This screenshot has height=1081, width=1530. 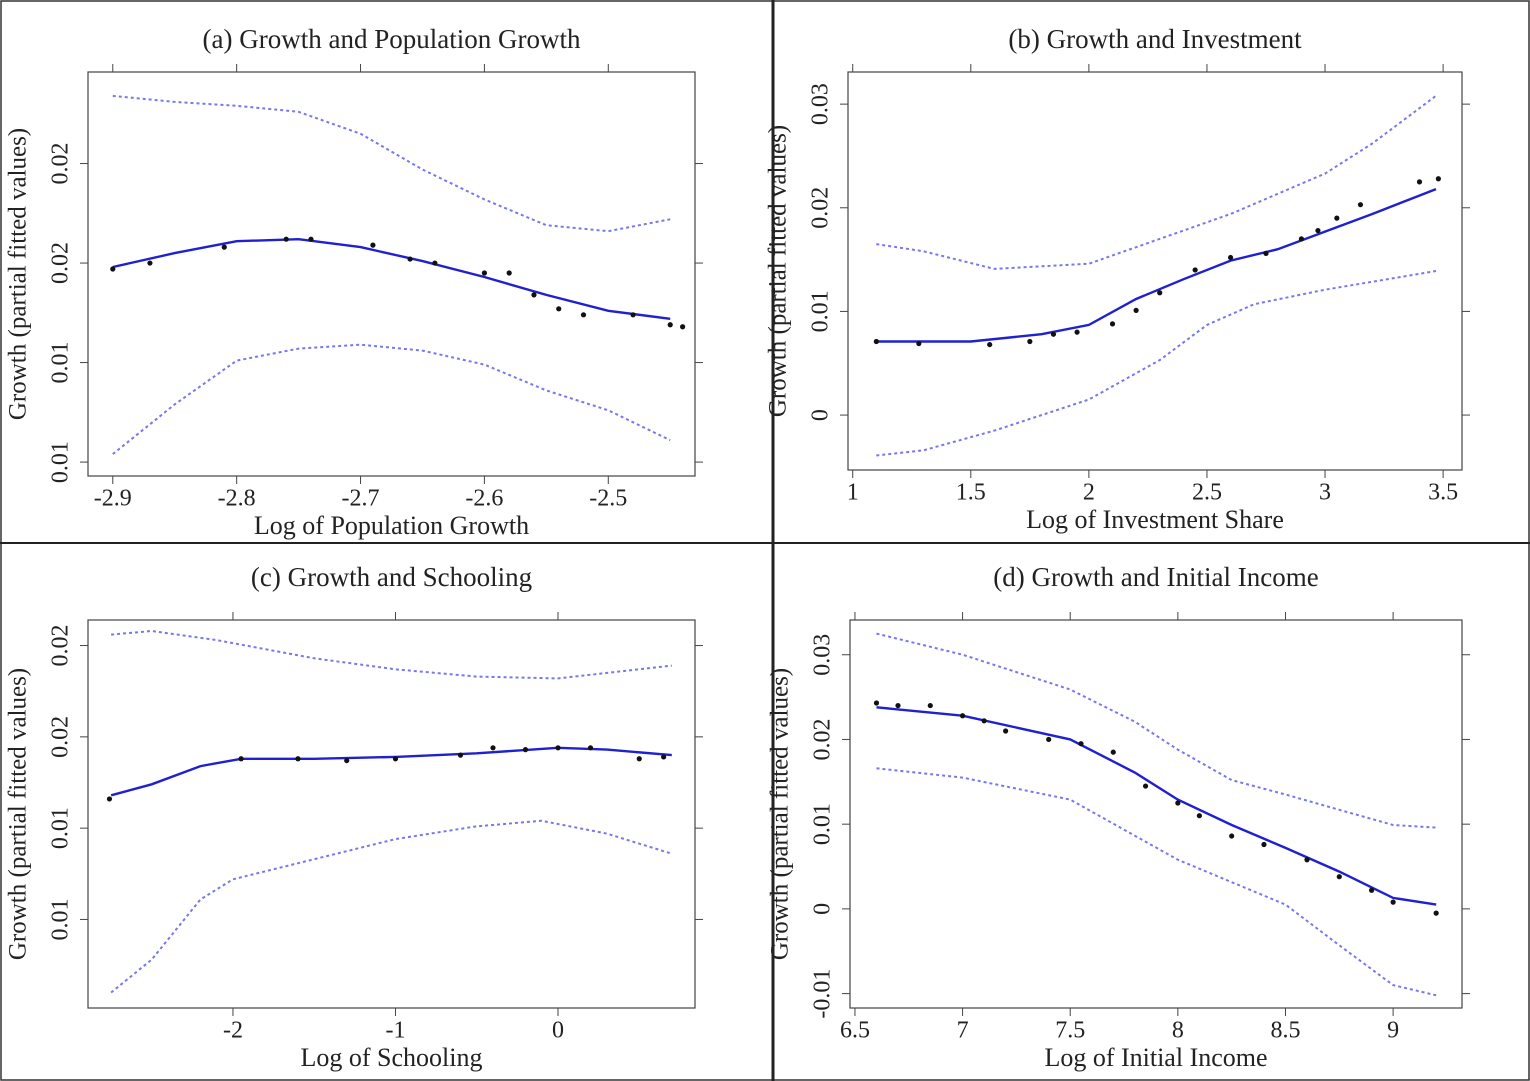 I want to click on x-tick-label: 2, so click(x=1089, y=493).